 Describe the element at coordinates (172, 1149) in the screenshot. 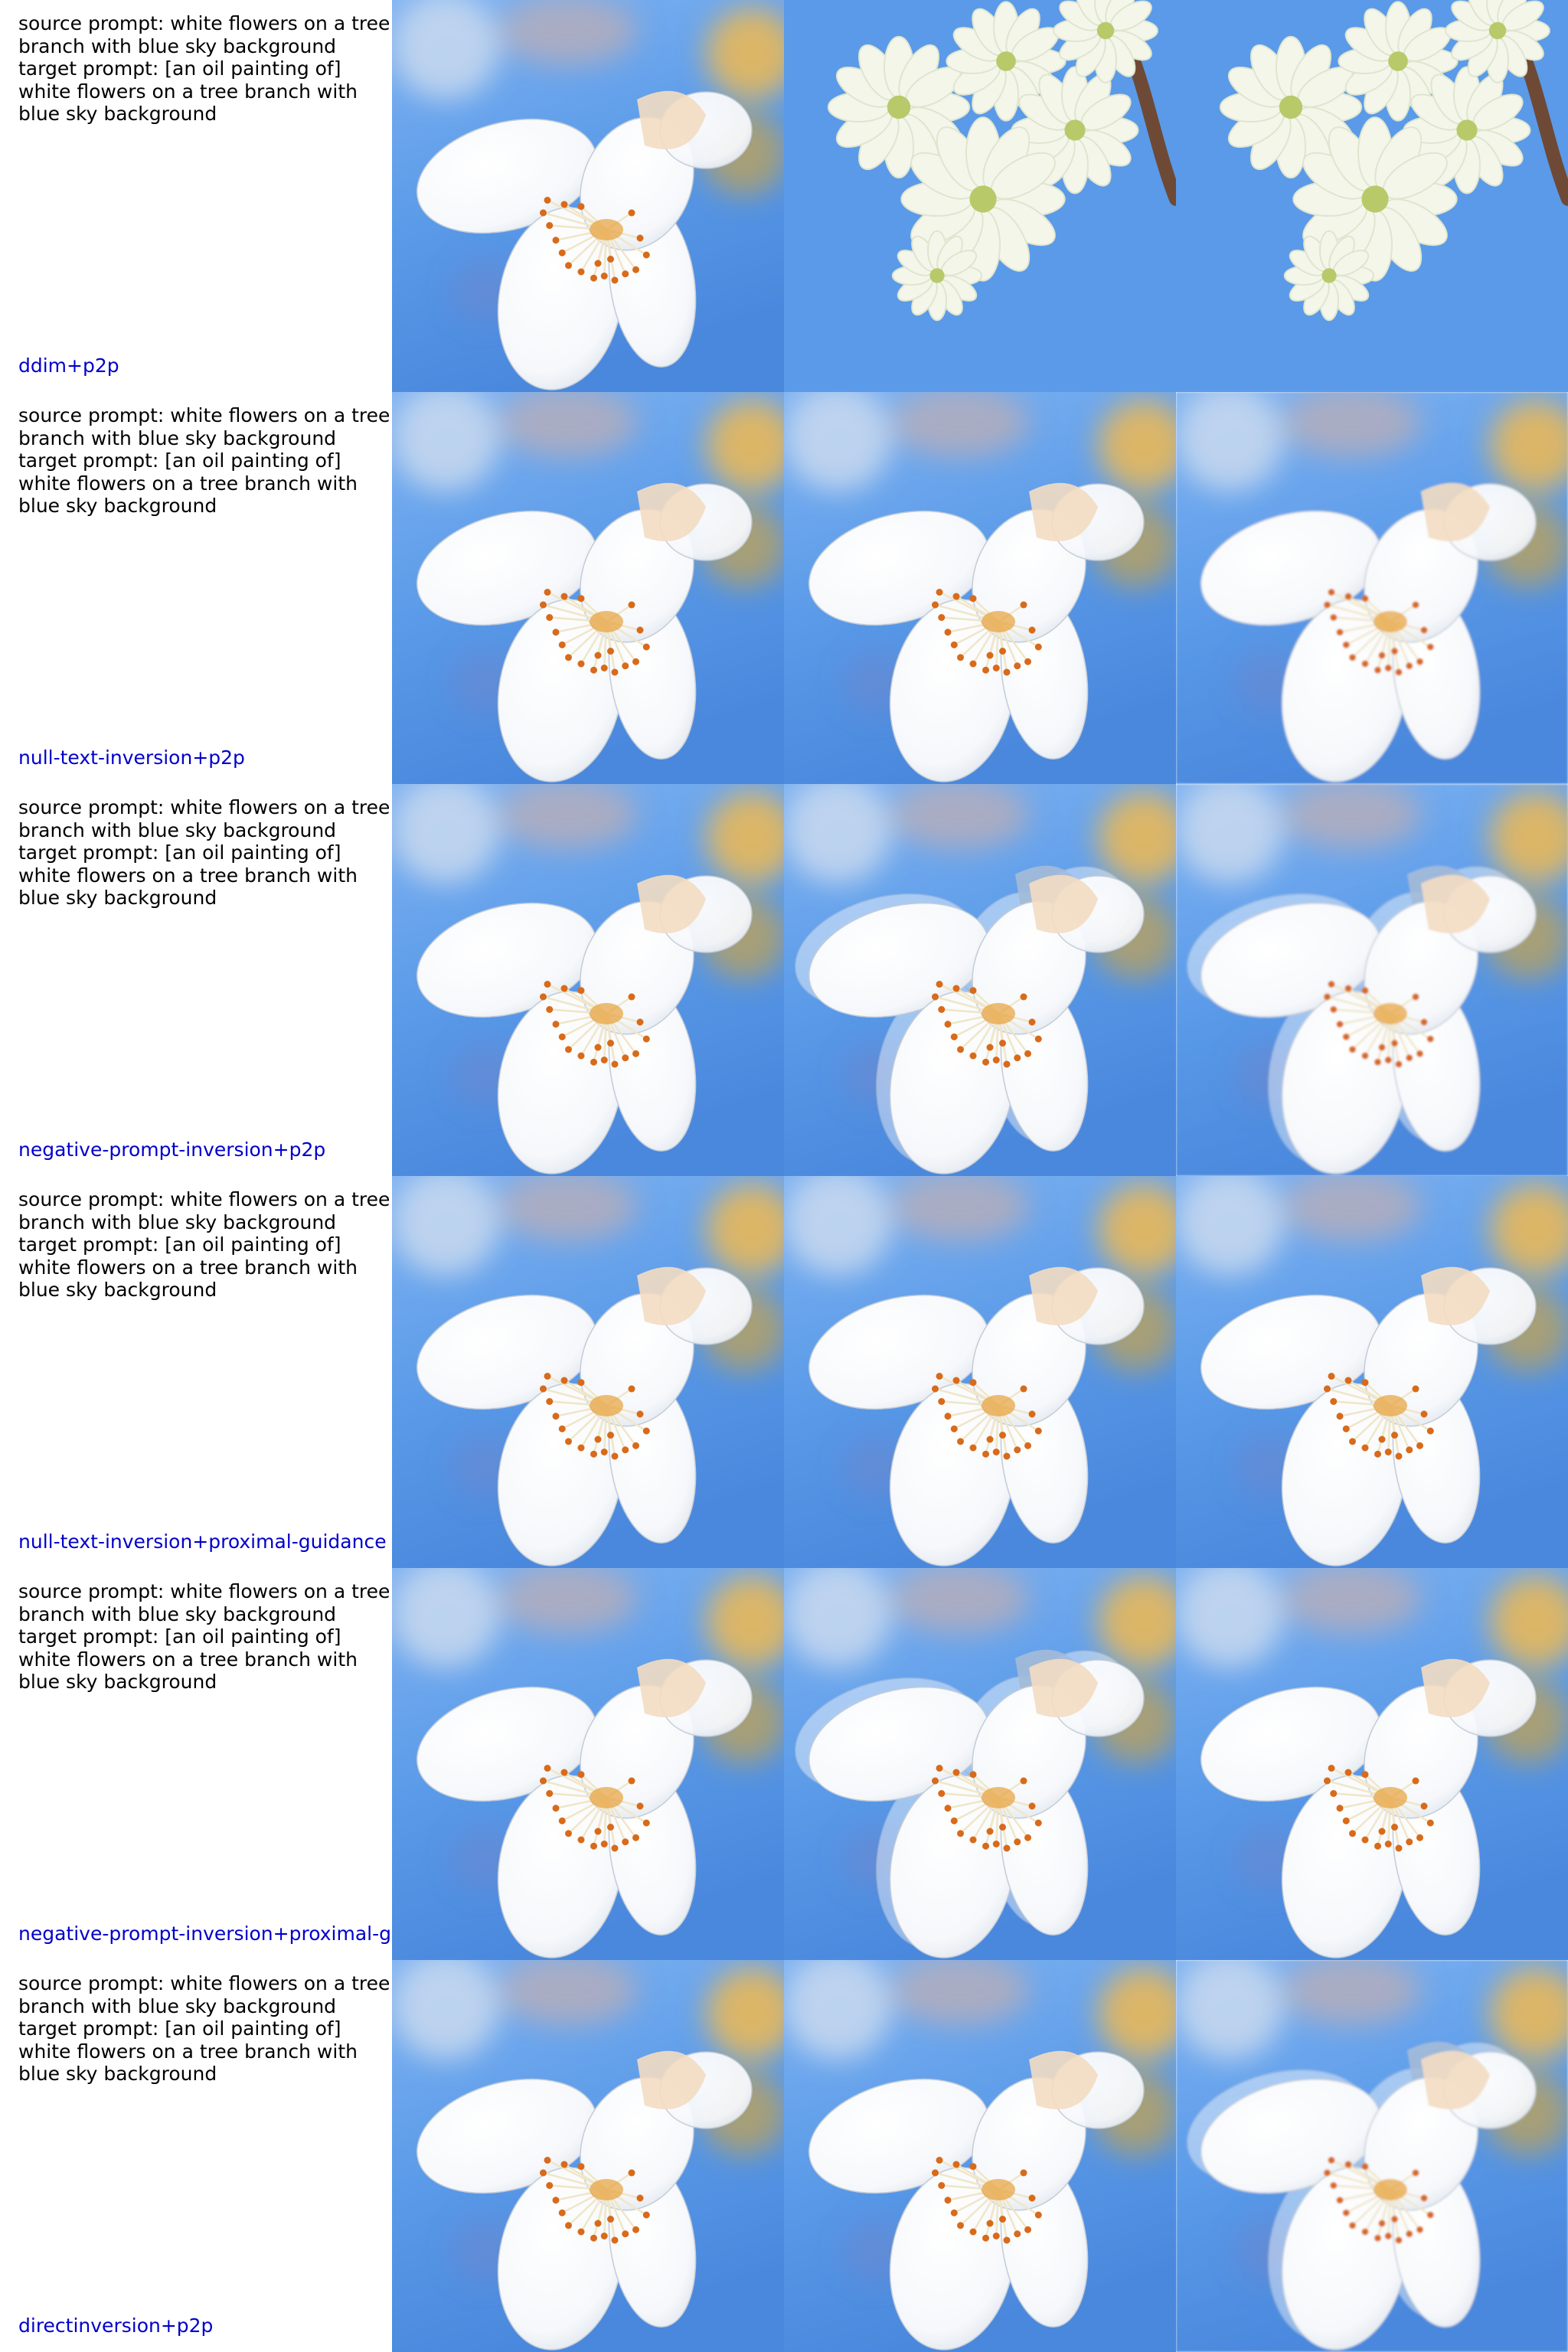

I see `method-label: negative-prompt-inversion+p2p` at that location.